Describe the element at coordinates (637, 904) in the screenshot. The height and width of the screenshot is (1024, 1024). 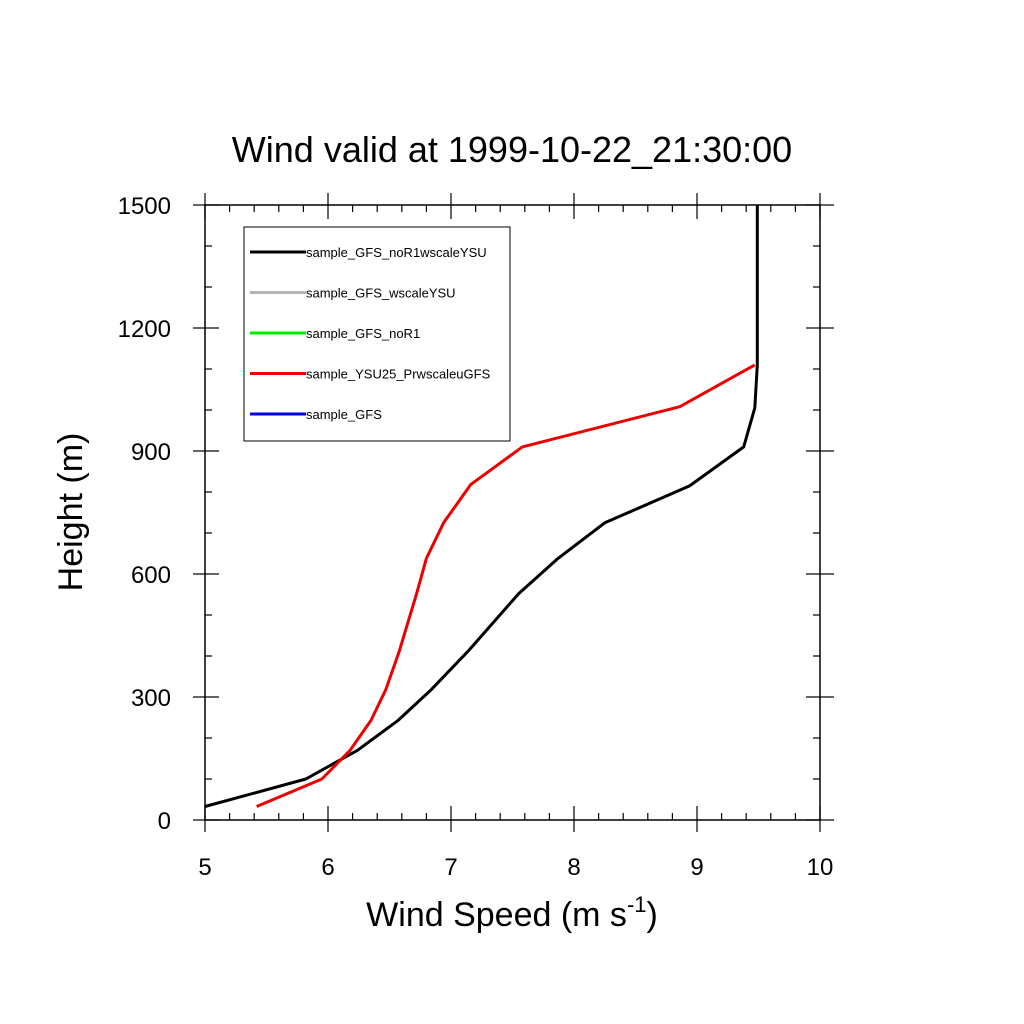
I see `x-axis-label-sup: -1` at that location.